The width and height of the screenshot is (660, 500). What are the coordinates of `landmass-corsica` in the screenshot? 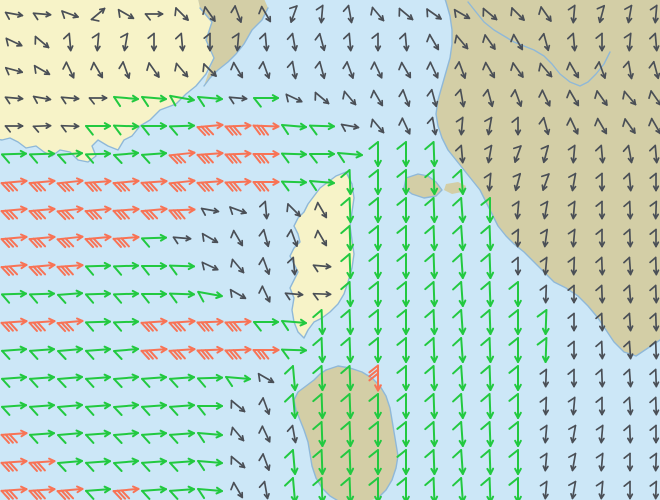 It's located at (322, 255).